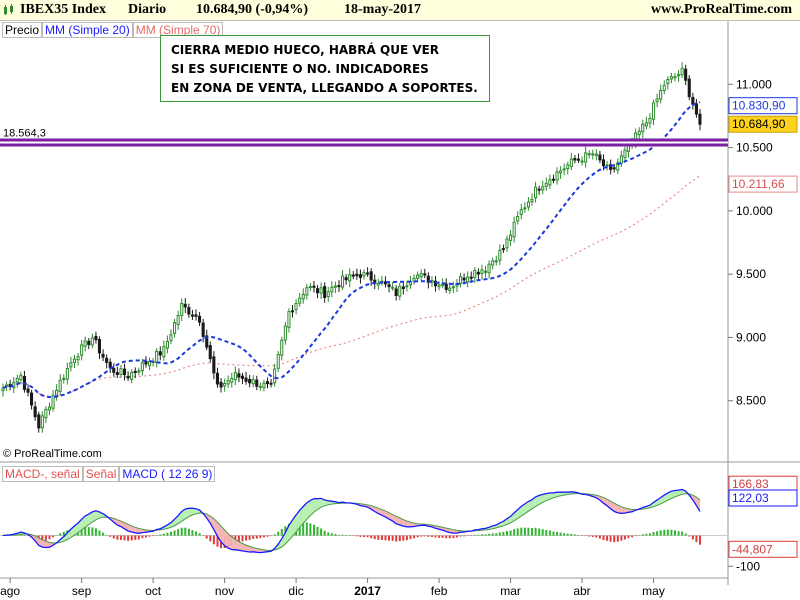 The height and width of the screenshot is (600, 800). Describe the element at coordinates (22, 30) in the screenshot. I see `tag-price: Precio` at that location.